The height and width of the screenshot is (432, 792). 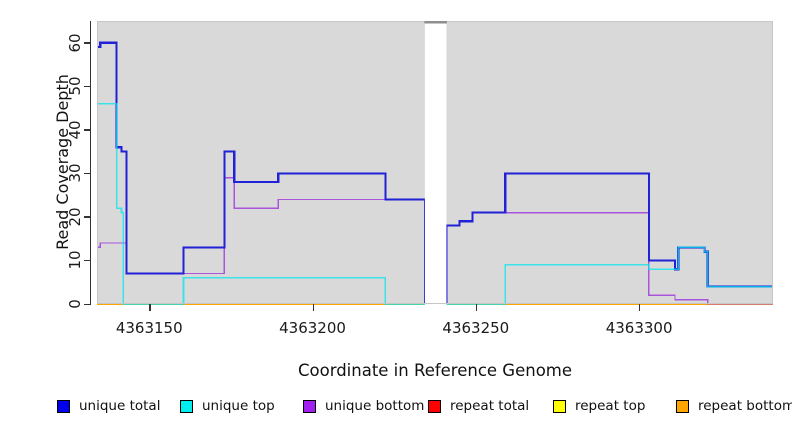 I want to click on y-tick-label: 0, so click(x=75, y=304).